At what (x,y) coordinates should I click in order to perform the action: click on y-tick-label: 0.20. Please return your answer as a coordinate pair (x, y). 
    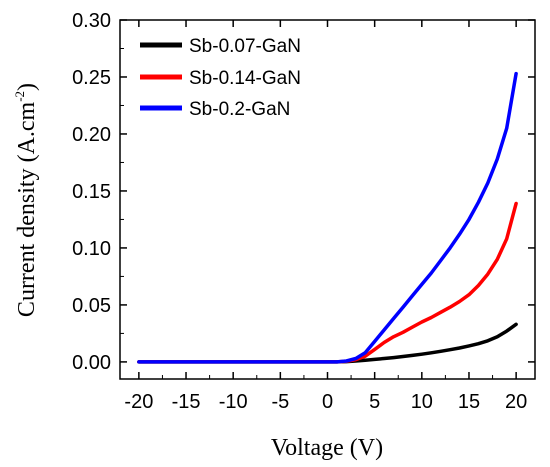
    Looking at the image, I should click on (91, 135).